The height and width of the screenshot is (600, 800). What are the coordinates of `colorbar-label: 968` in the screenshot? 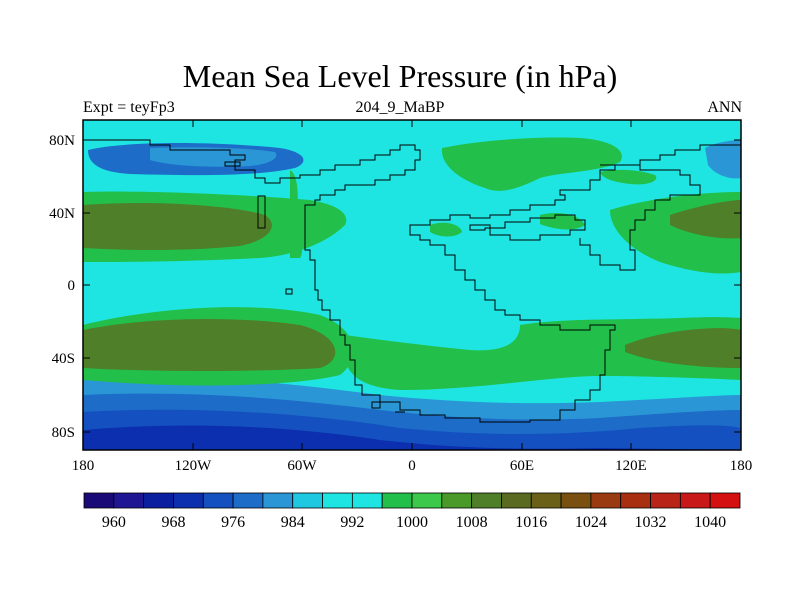 It's located at (173, 522).